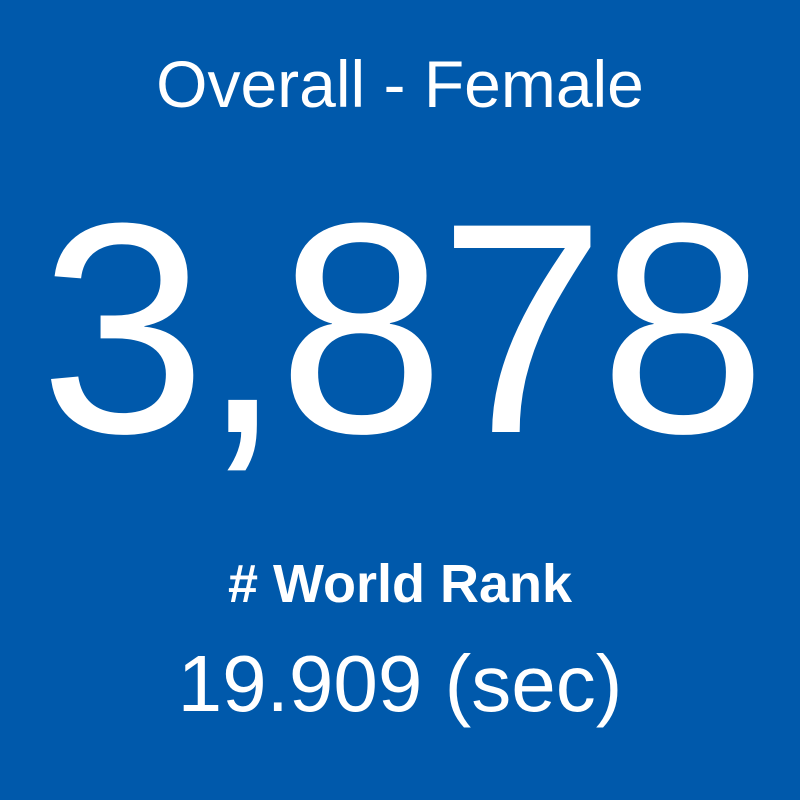  I want to click on time-value: 19.909 (sec), so click(400, 683).